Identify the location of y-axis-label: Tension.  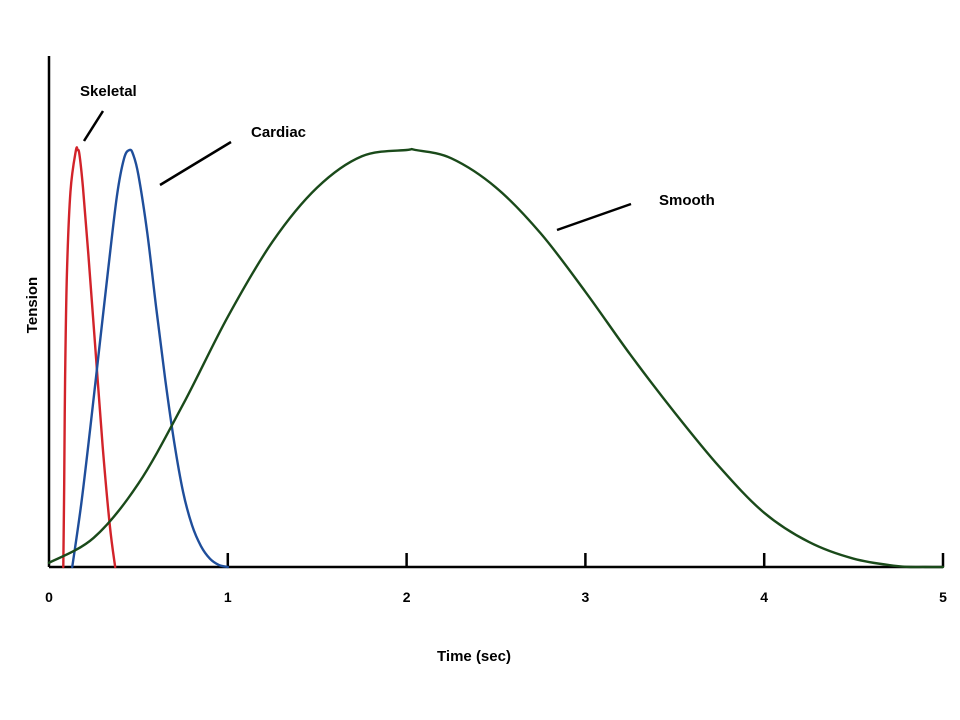
(32, 305).